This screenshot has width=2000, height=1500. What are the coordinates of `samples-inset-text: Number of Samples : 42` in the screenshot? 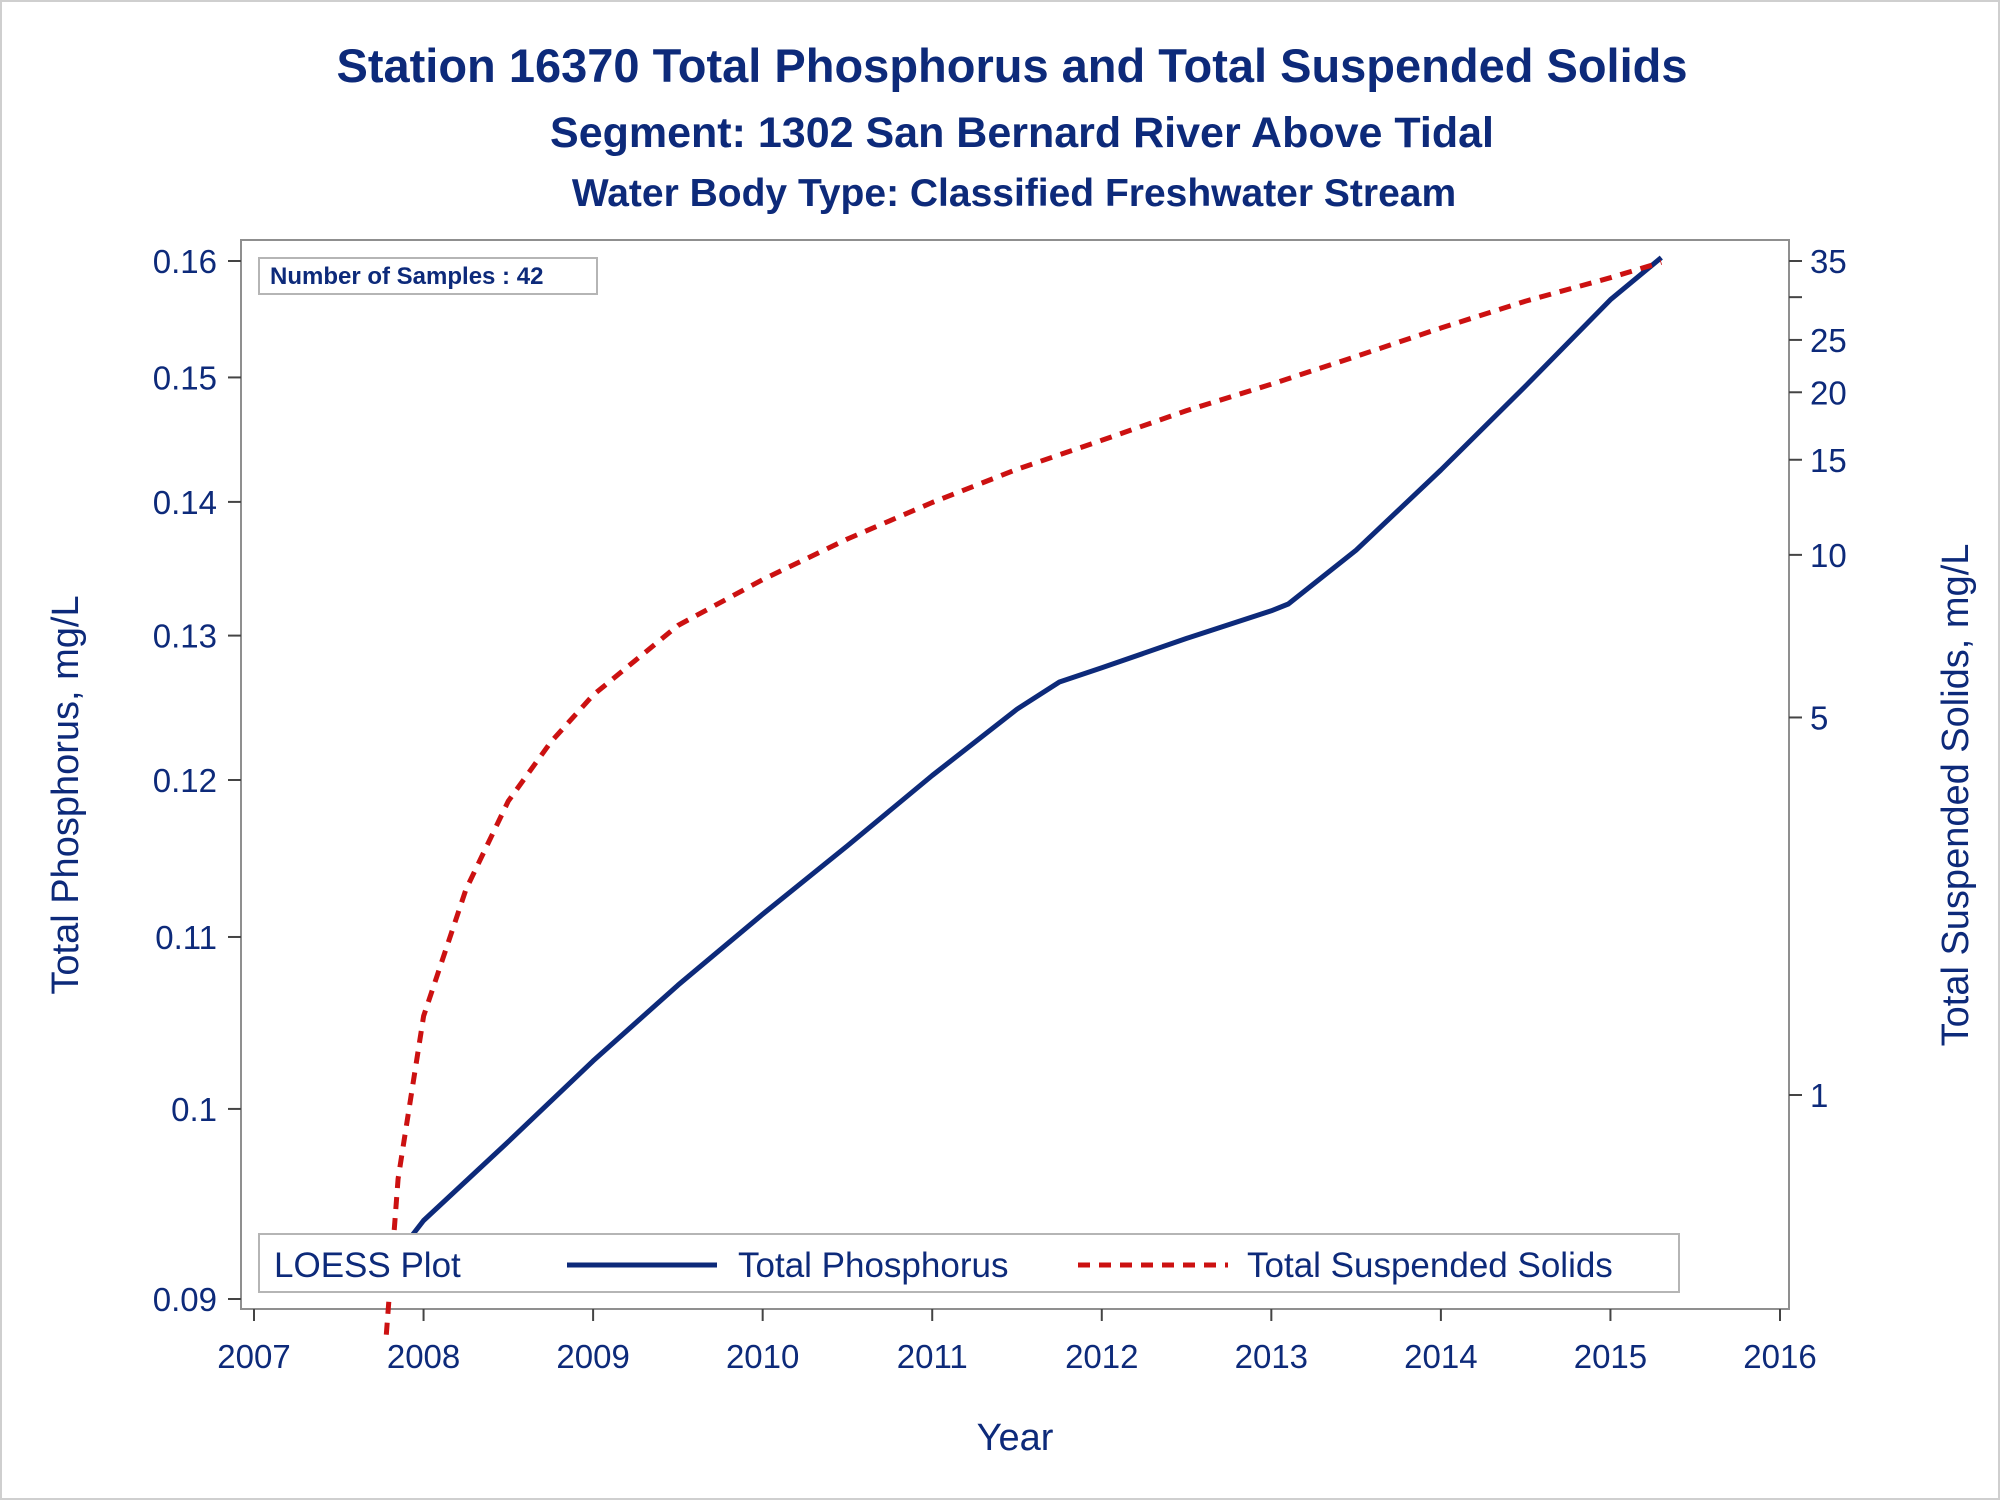 It's located at (406, 276).